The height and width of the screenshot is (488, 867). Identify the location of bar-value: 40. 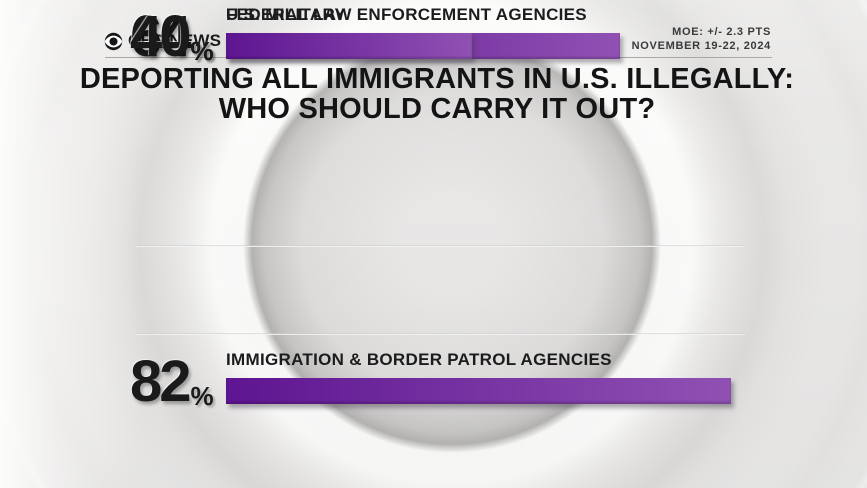
(160, 36).